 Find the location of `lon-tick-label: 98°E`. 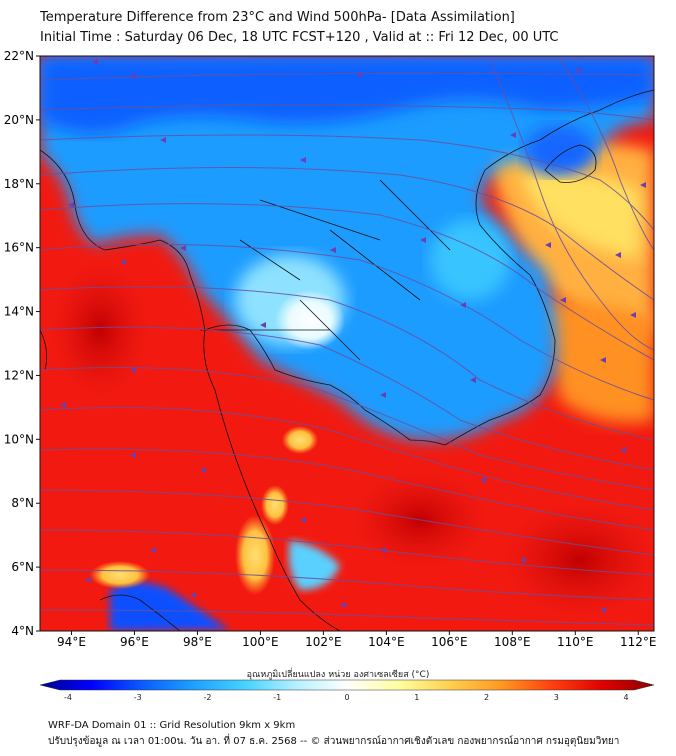

lon-tick-label: 98°E is located at coordinates (197, 642).